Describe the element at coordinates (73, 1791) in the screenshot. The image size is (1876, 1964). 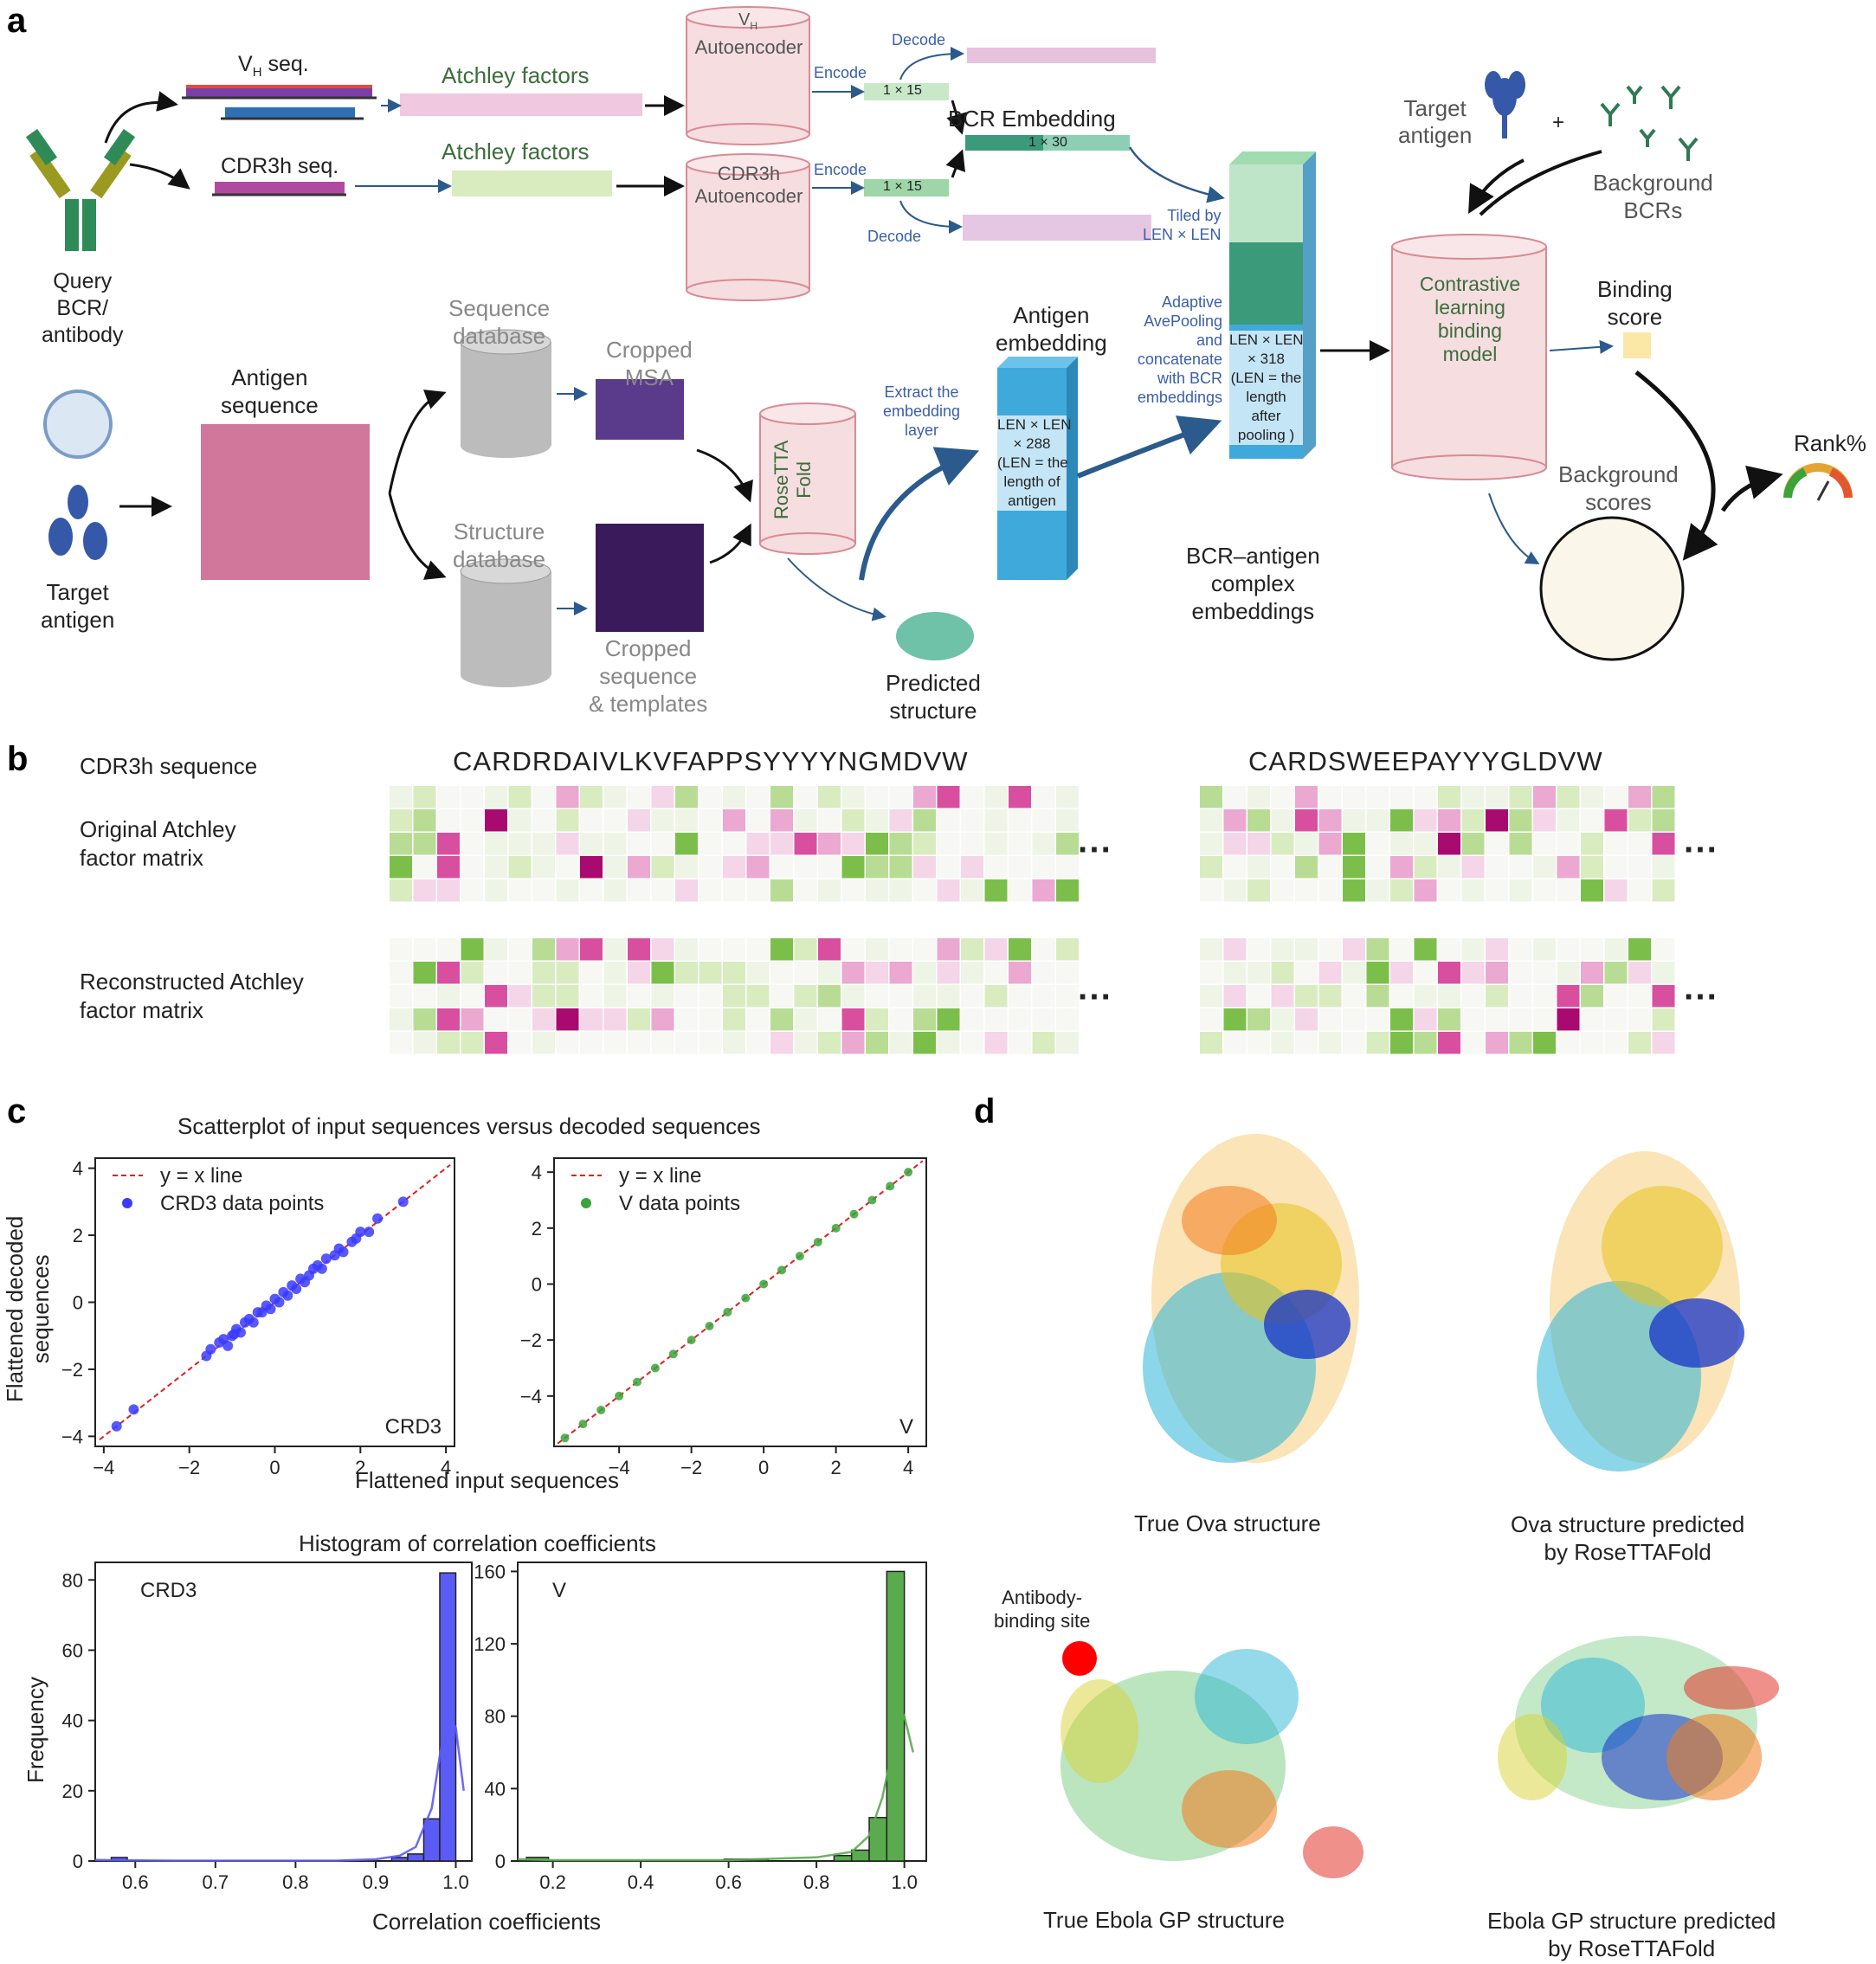
I see `y-tick-label: 20` at that location.